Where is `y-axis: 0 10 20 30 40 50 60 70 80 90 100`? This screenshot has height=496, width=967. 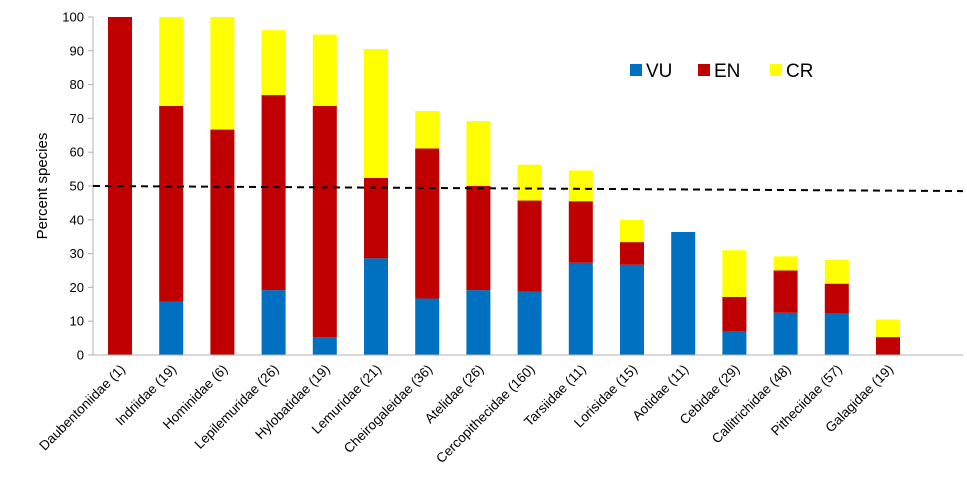 y-axis: 0 10 20 30 40 50 60 70 80 90 100 is located at coordinates (78, 186).